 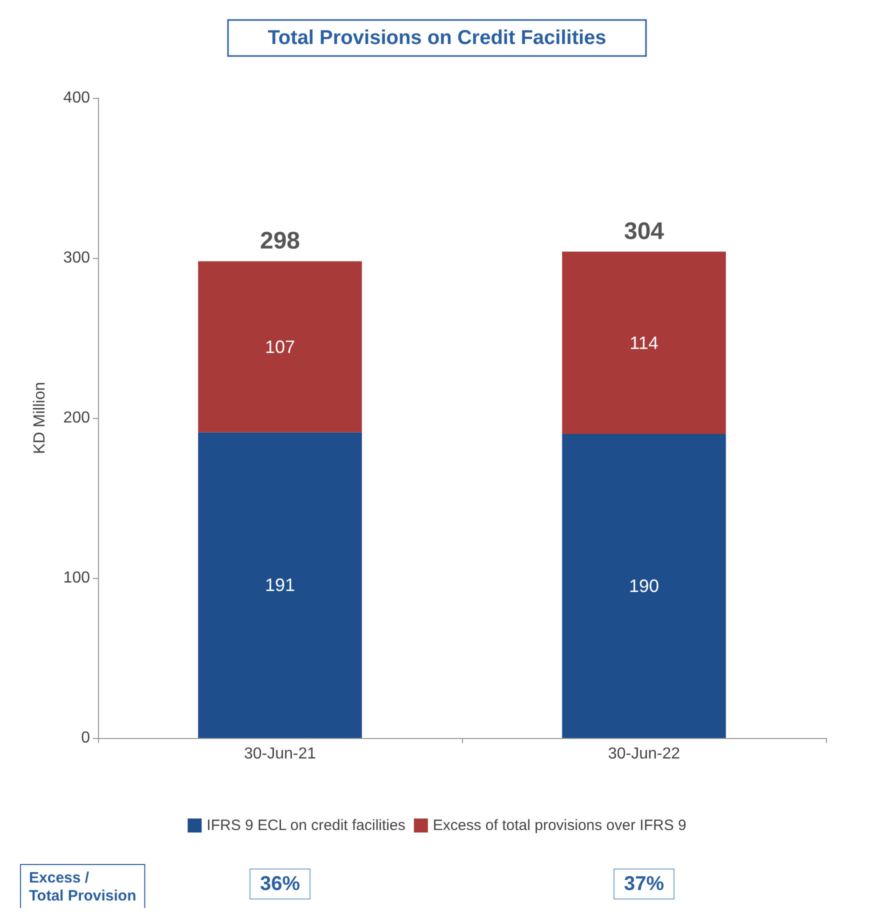 What do you see at coordinates (280, 754) in the screenshot?
I see `x-tick-label: 30-Jun-21` at bounding box center [280, 754].